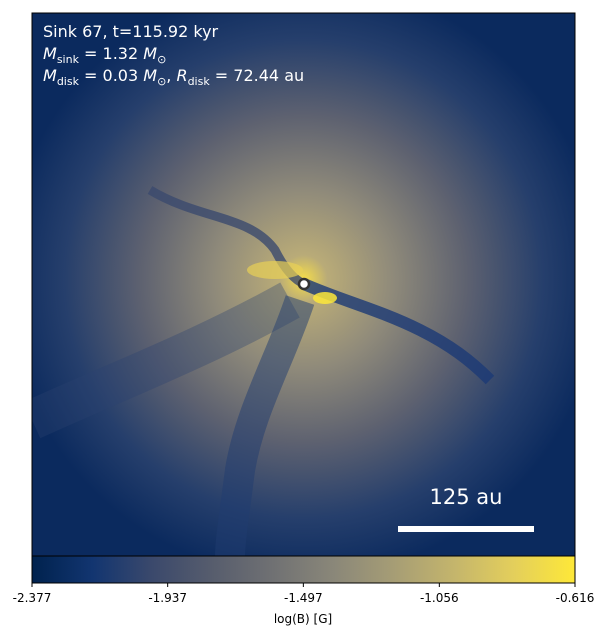 The width and height of the screenshot is (606, 636). What do you see at coordinates (111, 53) in the screenshot?
I see `annotation-part: = 1.32` at bounding box center [111, 53].